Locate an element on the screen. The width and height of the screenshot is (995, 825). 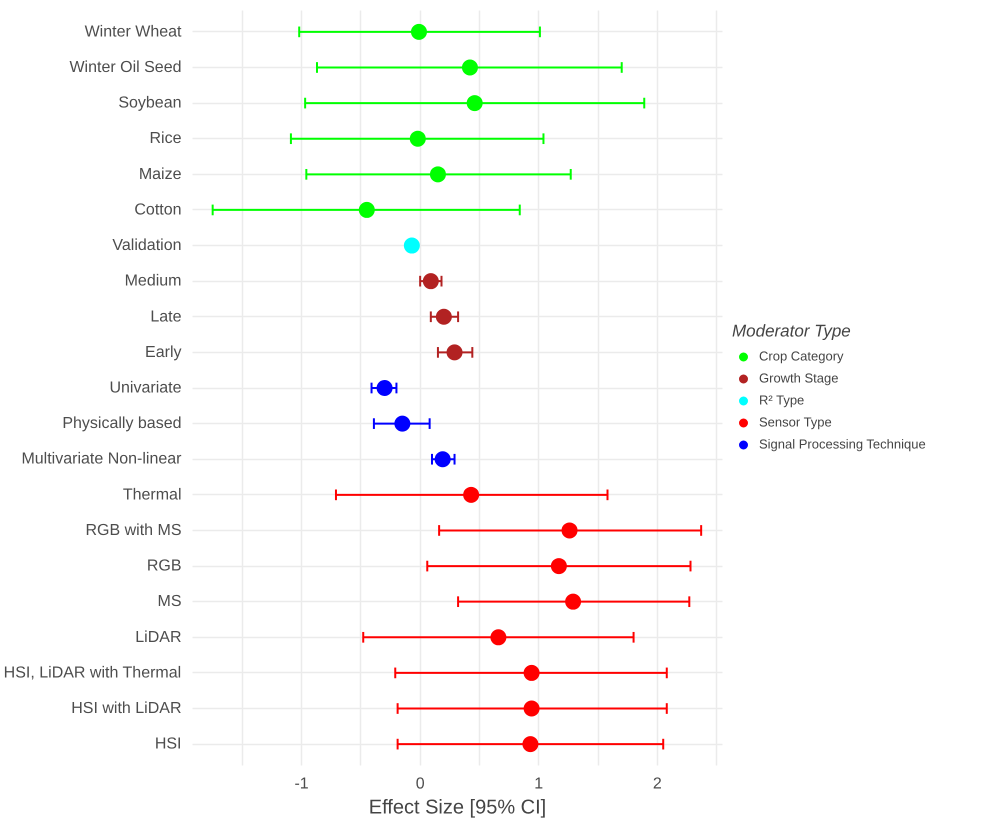
x-tick-label: -1 is located at coordinates (301, 784).